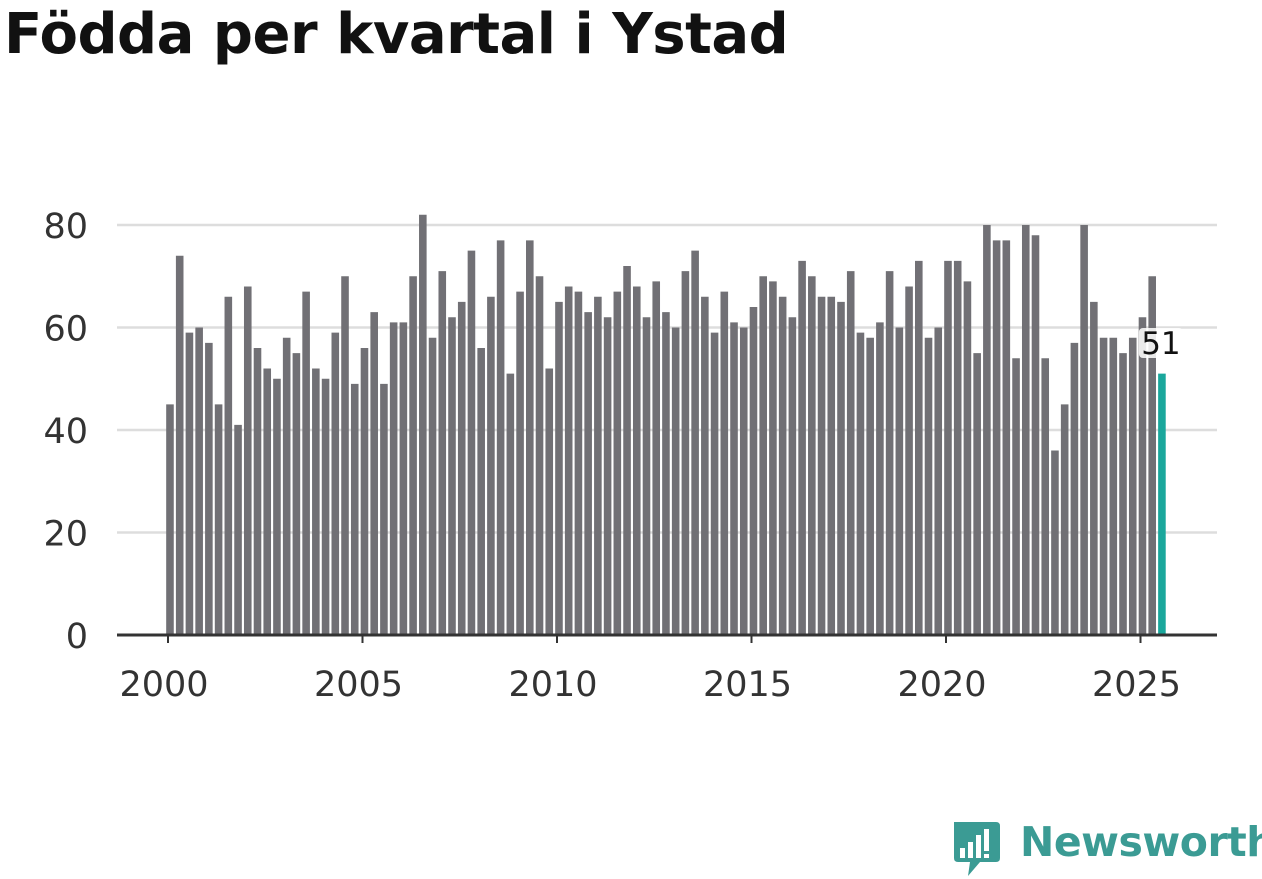 This screenshot has width=1262, height=879. What do you see at coordinates (1141, 842) in the screenshot?
I see `brand-name: Newsworthy` at bounding box center [1141, 842].